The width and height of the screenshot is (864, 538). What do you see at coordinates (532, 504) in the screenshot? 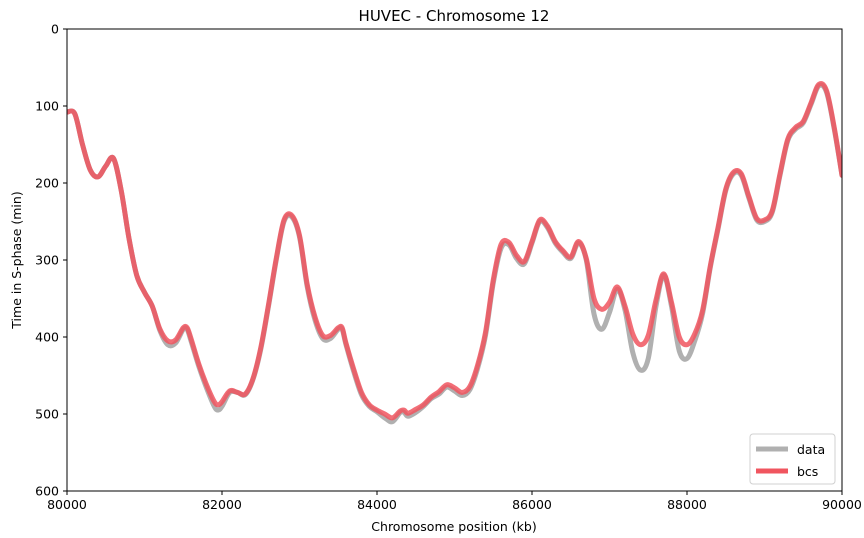
I see `x-tick-label: 86000` at bounding box center [532, 504].